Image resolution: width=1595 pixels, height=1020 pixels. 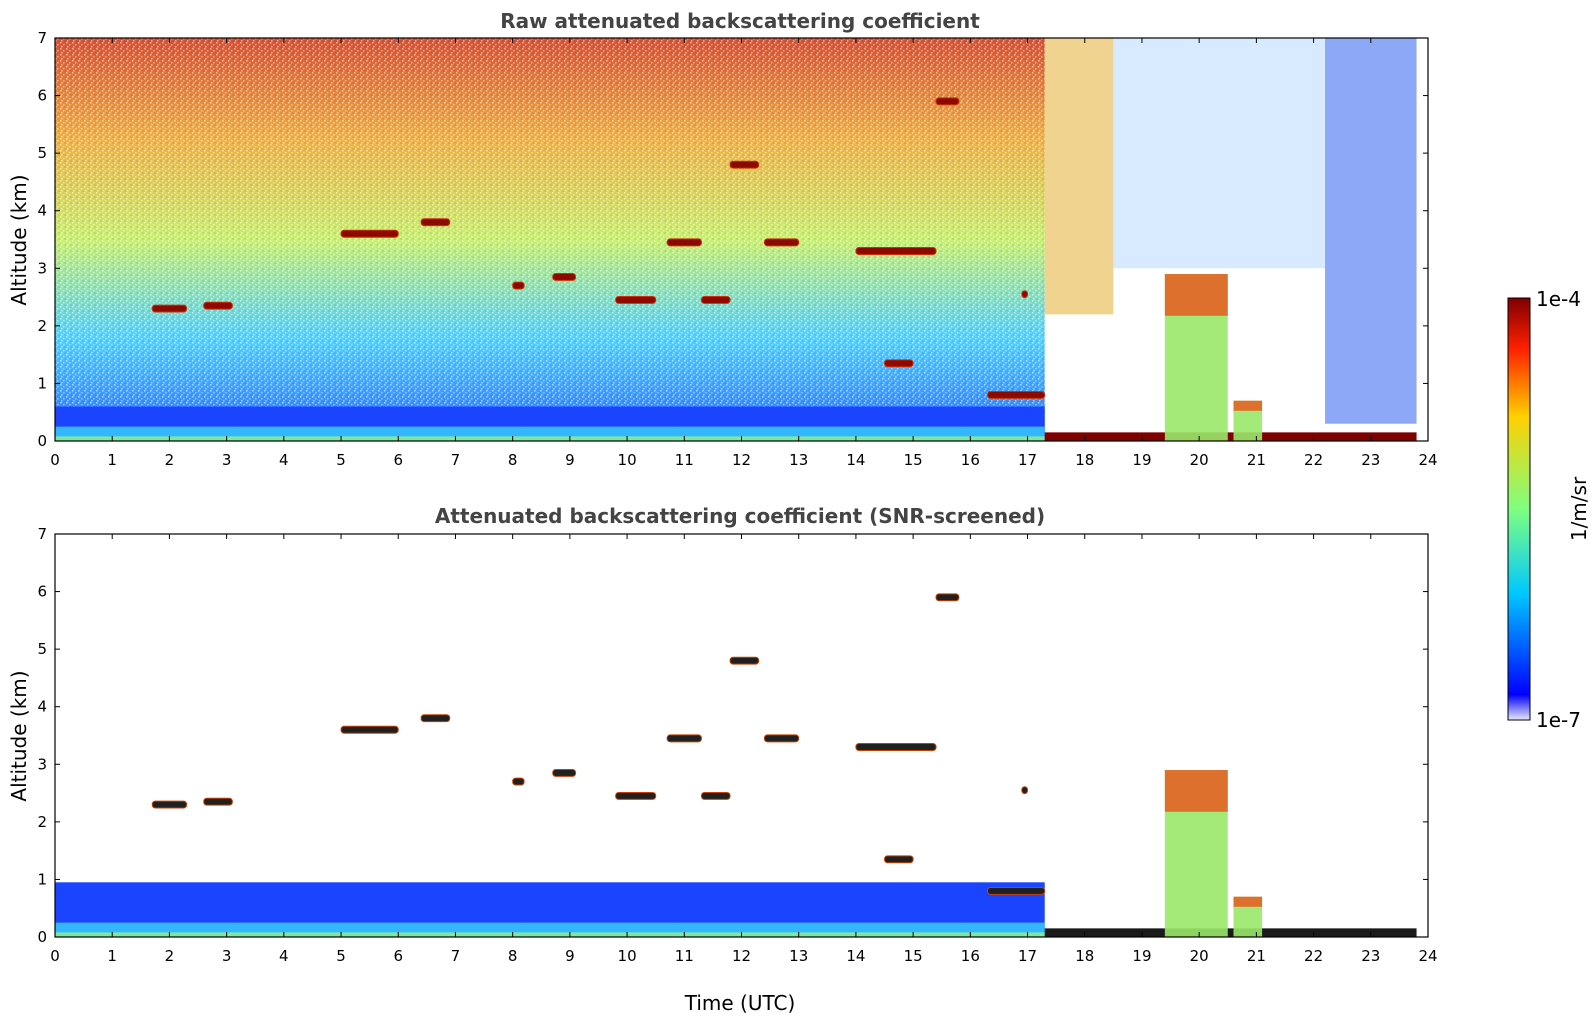 What do you see at coordinates (1558, 720) in the screenshot?
I see `colorbar-min-label: 1e-7` at bounding box center [1558, 720].